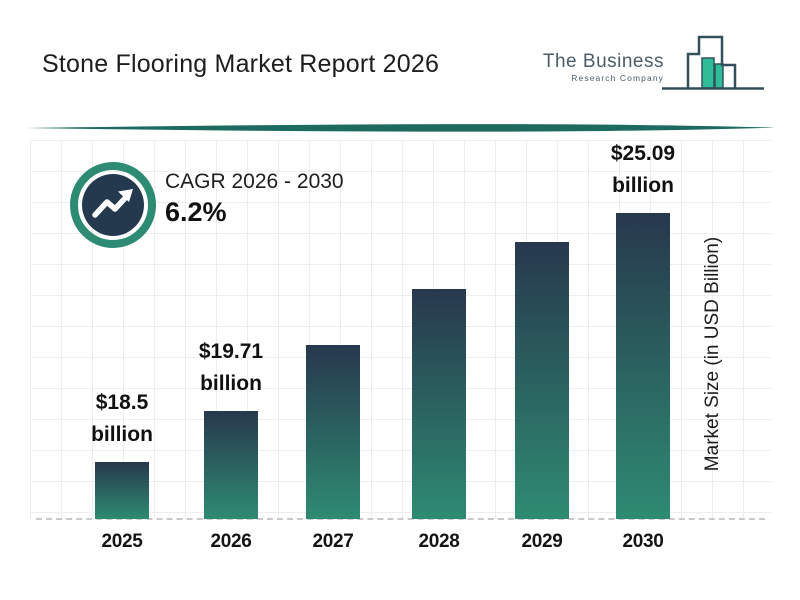  Describe the element at coordinates (333, 541) in the screenshot. I see `x-axis-label-2027: 2027` at that location.